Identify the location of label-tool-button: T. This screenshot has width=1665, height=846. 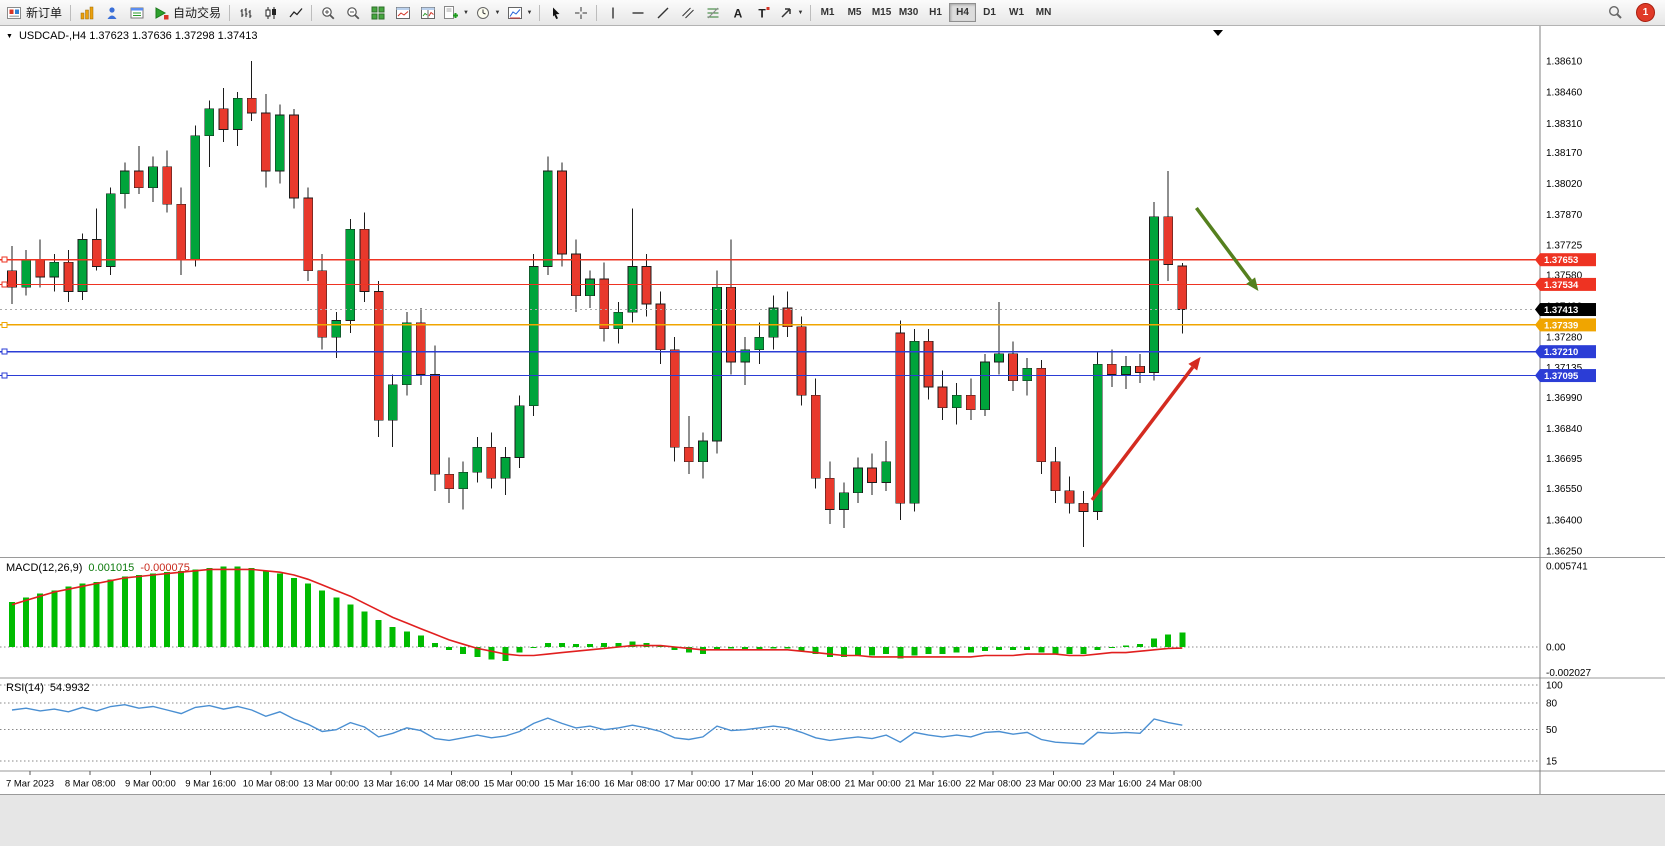
(762, 12).